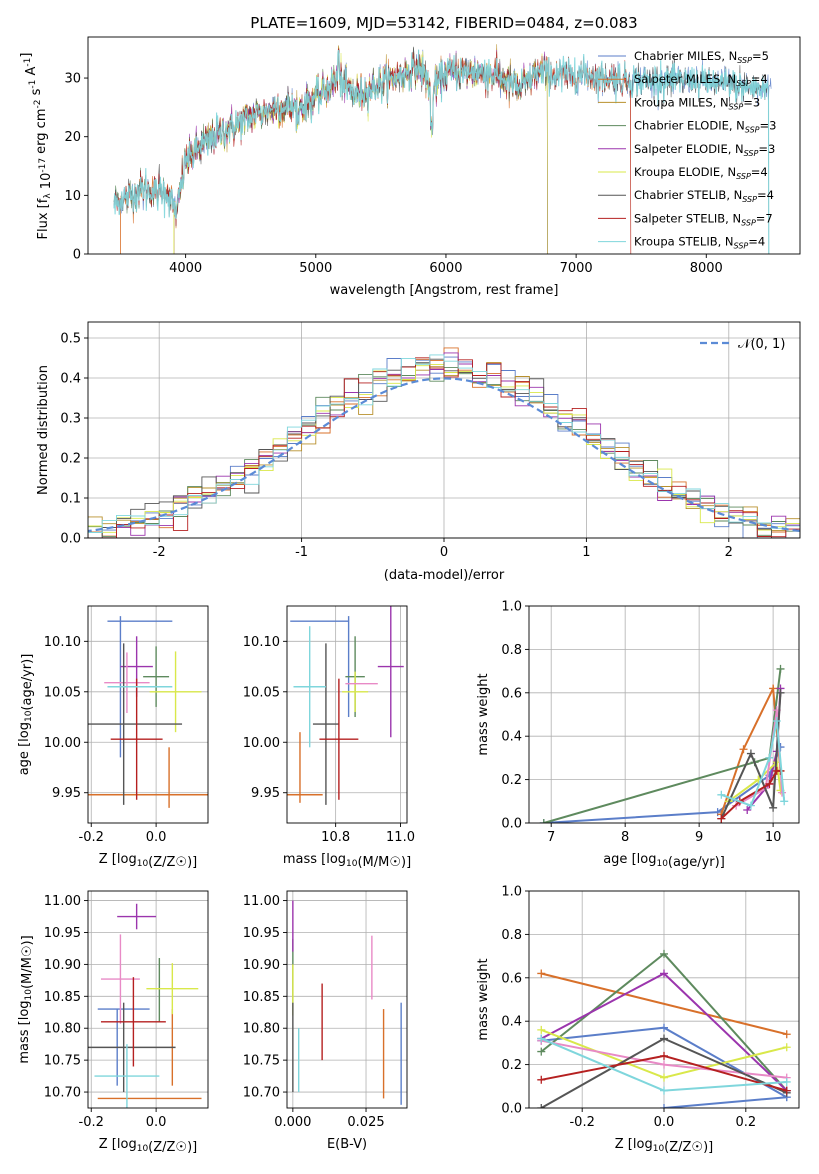 Image resolution: width=819 pixels, height=1174 pixels. I want to click on y-tick-label: 1.0, so click(511, 892).